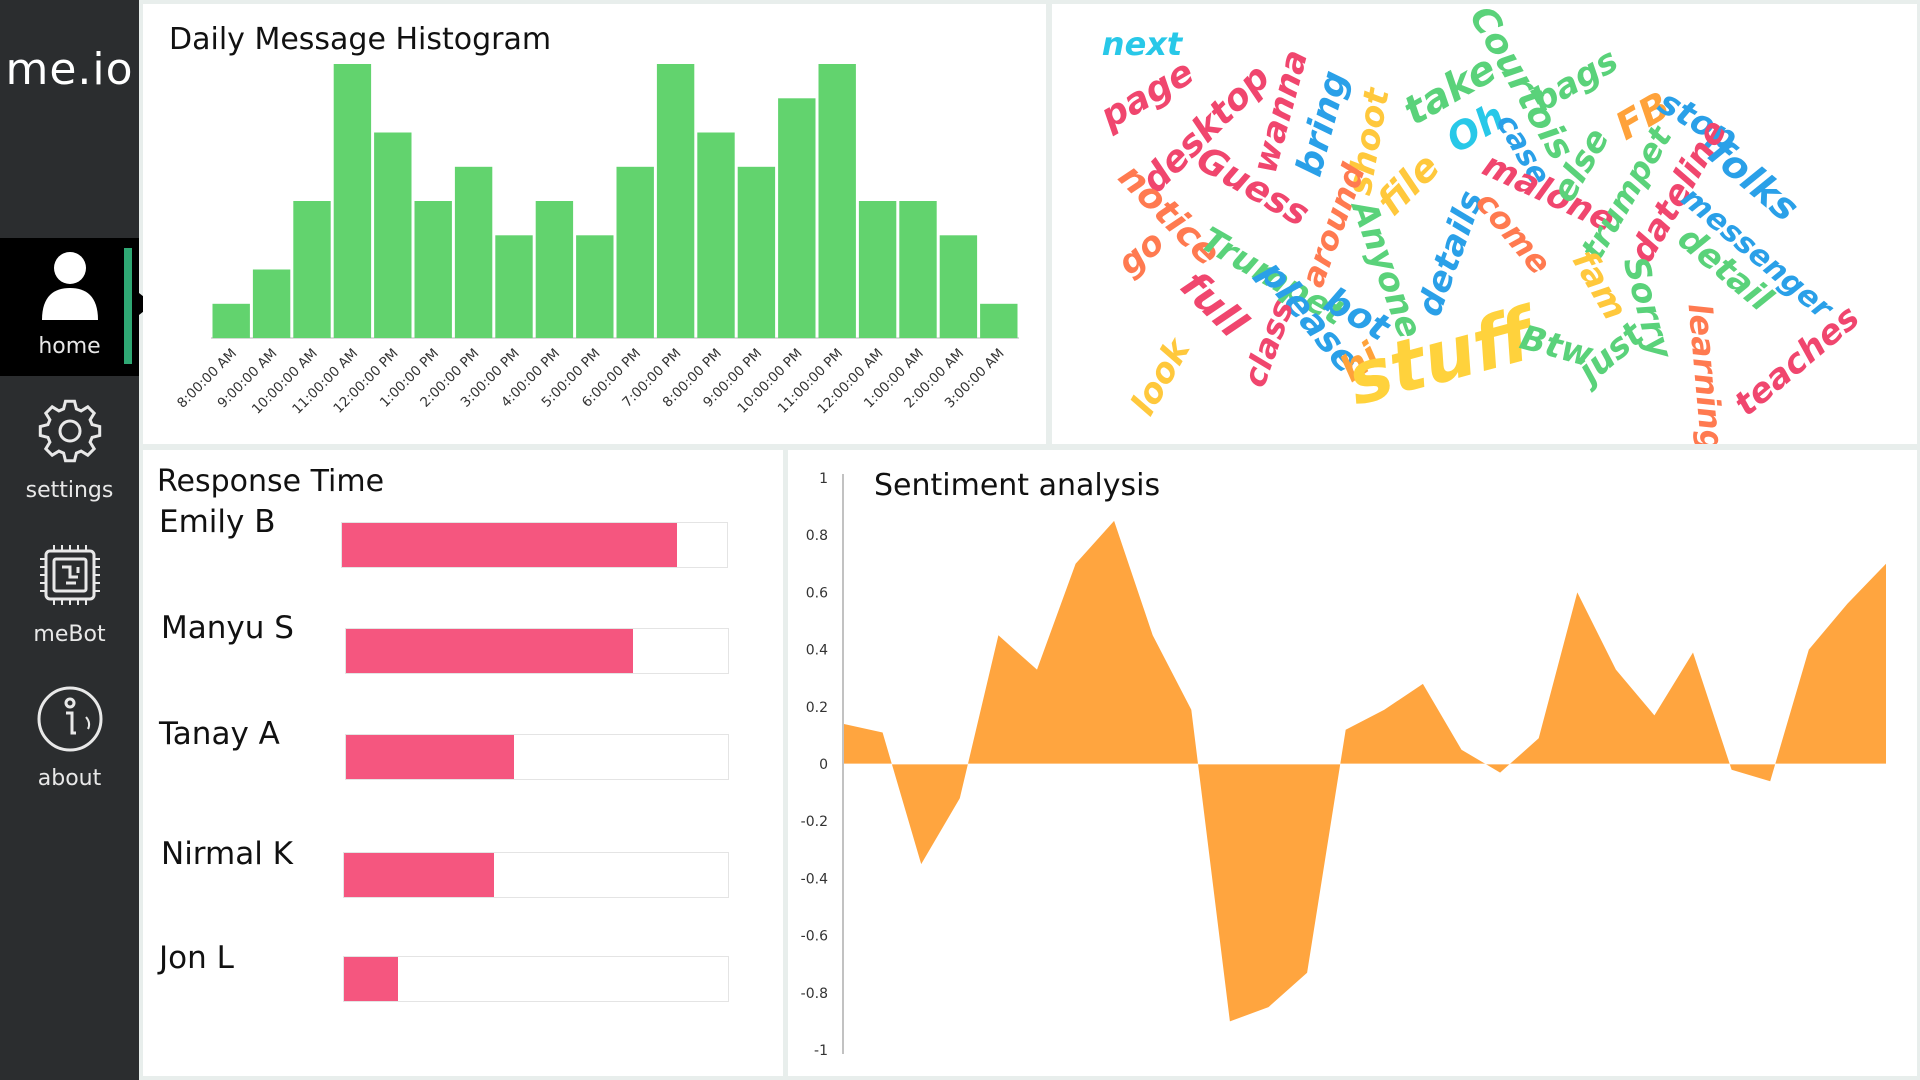  Describe the element at coordinates (70, 286) in the screenshot. I see `user-icon` at that location.